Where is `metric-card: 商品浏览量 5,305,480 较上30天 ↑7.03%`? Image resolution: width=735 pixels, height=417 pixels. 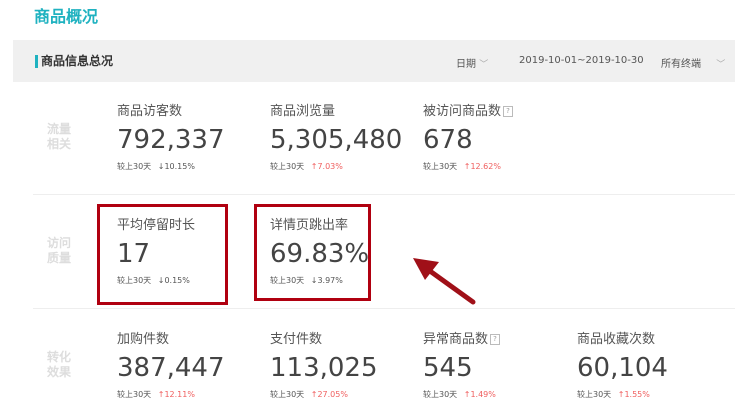
metric-card: 商品浏览量 5,305,480 较上30天 ↑7.03% is located at coordinates (345, 136).